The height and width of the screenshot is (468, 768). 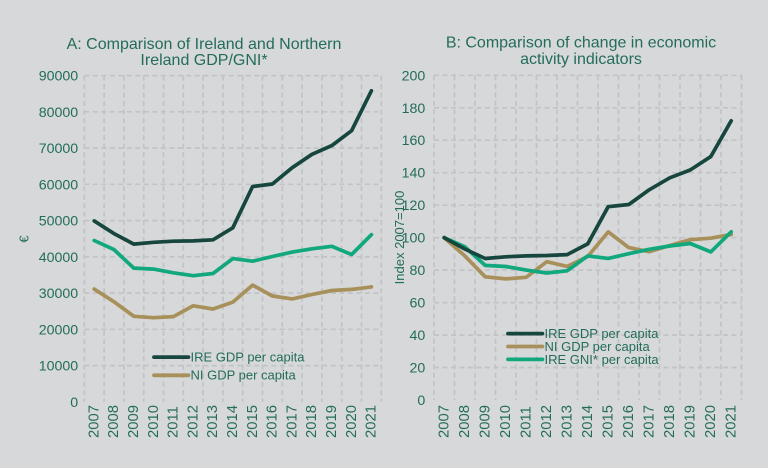 What do you see at coordinates (414, 174) in the screenshot?
I see `svg-text: 140` at bounding box center [414, 174].